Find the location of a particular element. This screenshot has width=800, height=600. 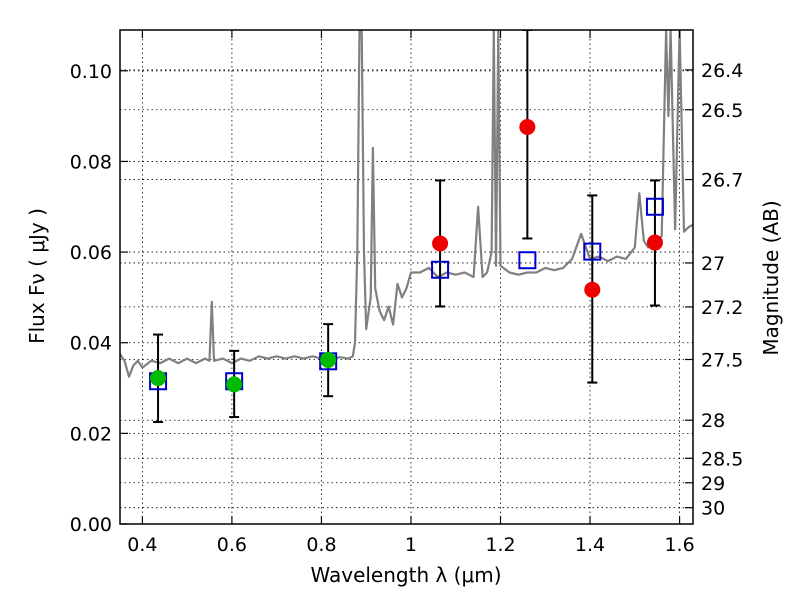

x-tick-label: 0.4 is located at coordinates (142, 545).